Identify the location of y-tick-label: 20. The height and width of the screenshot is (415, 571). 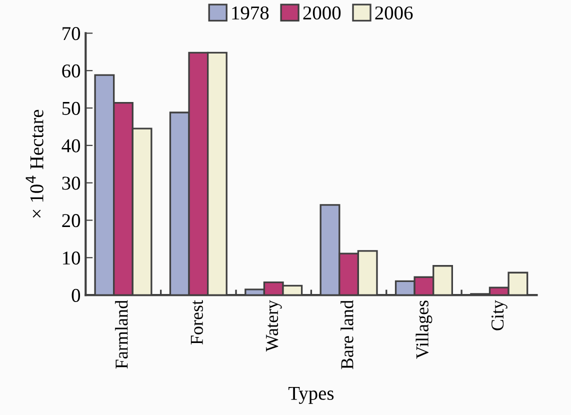
(71, 221).